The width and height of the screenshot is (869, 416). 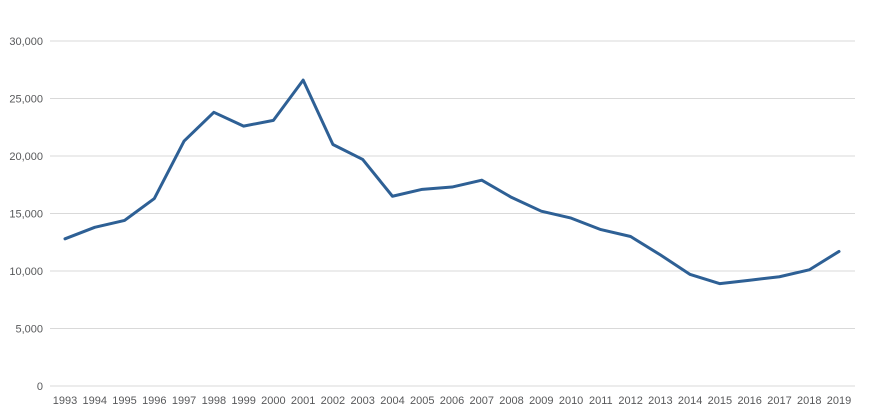 I want to click on x-axis-tick-label: 2008, so click(x=511, y=401).